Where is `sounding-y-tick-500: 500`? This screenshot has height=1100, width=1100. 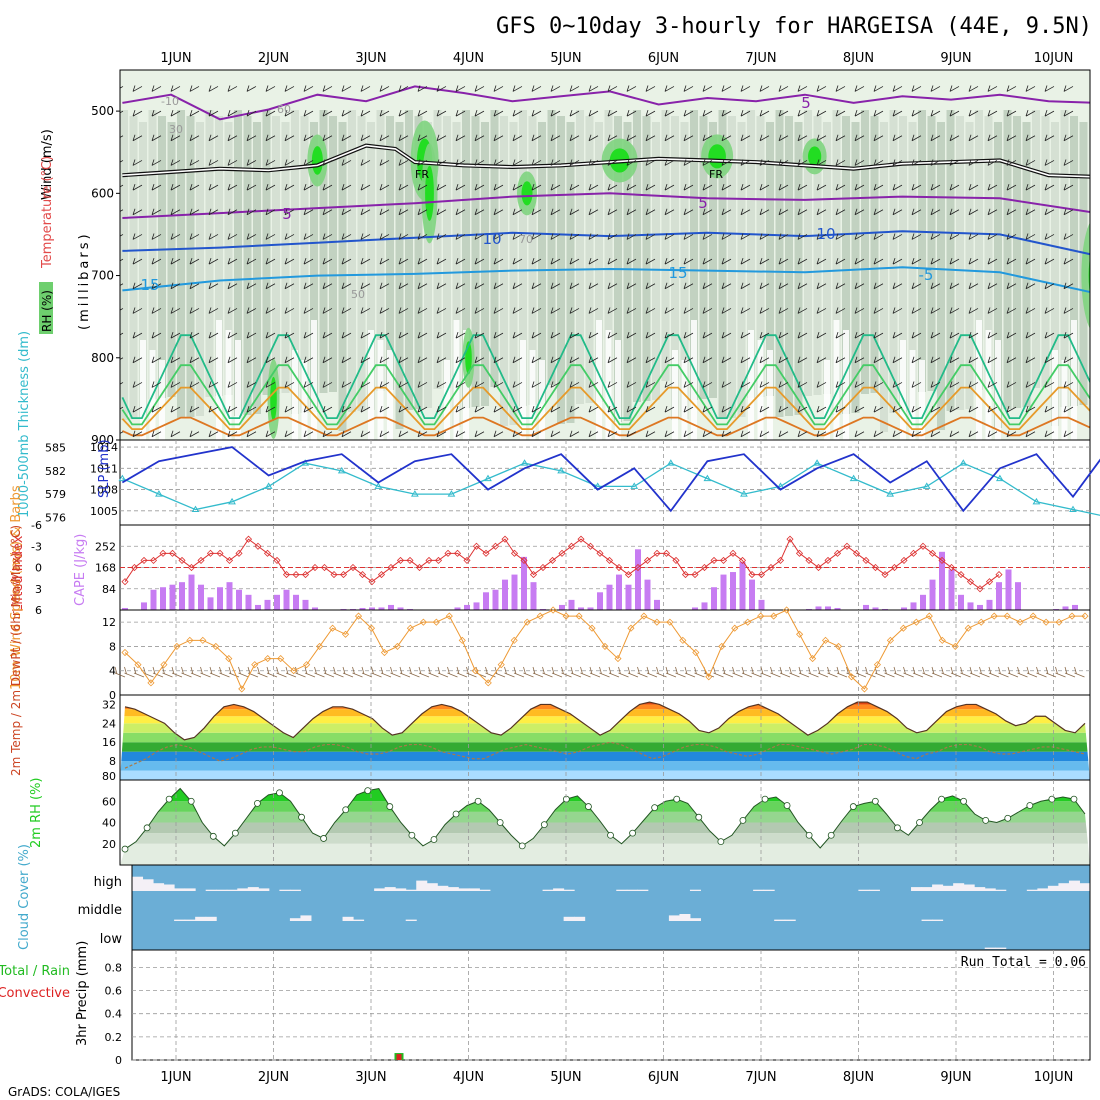
sounding-y-tick-500: 500 is located at coordinates (102, 111).